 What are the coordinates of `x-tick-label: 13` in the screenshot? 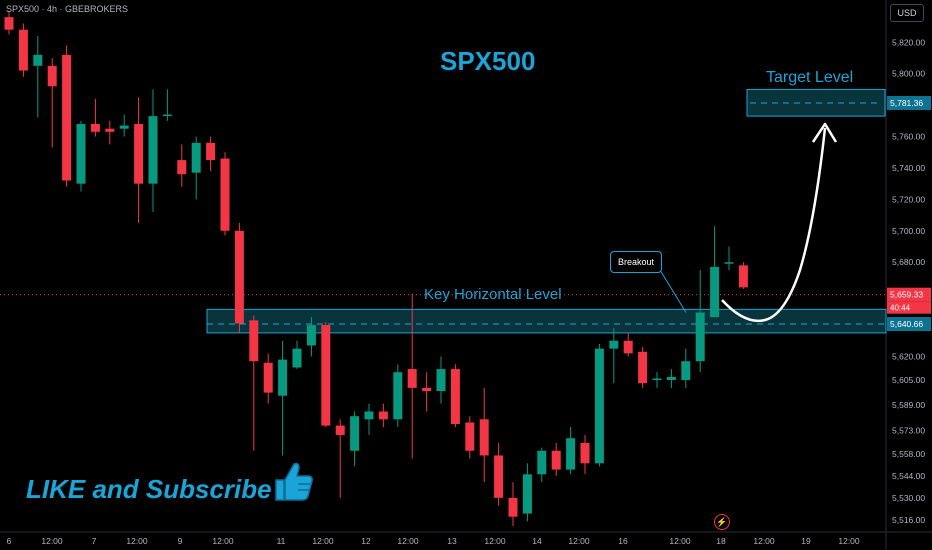 It's located at (452, 541).